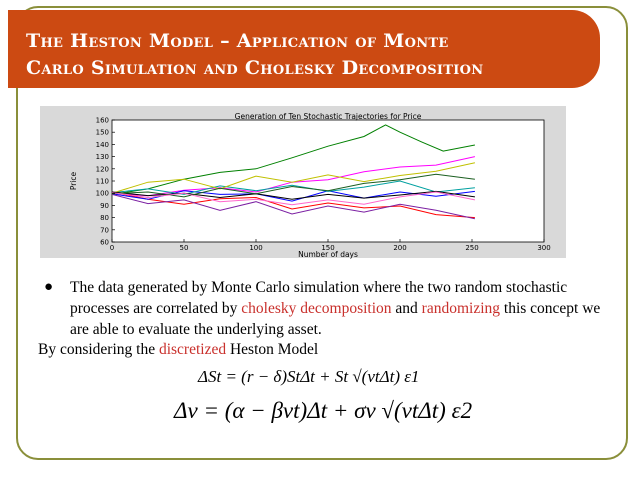 This screenshot has height=478, width=638. I want to click on x-tick-label: 100, so click(255, 248).